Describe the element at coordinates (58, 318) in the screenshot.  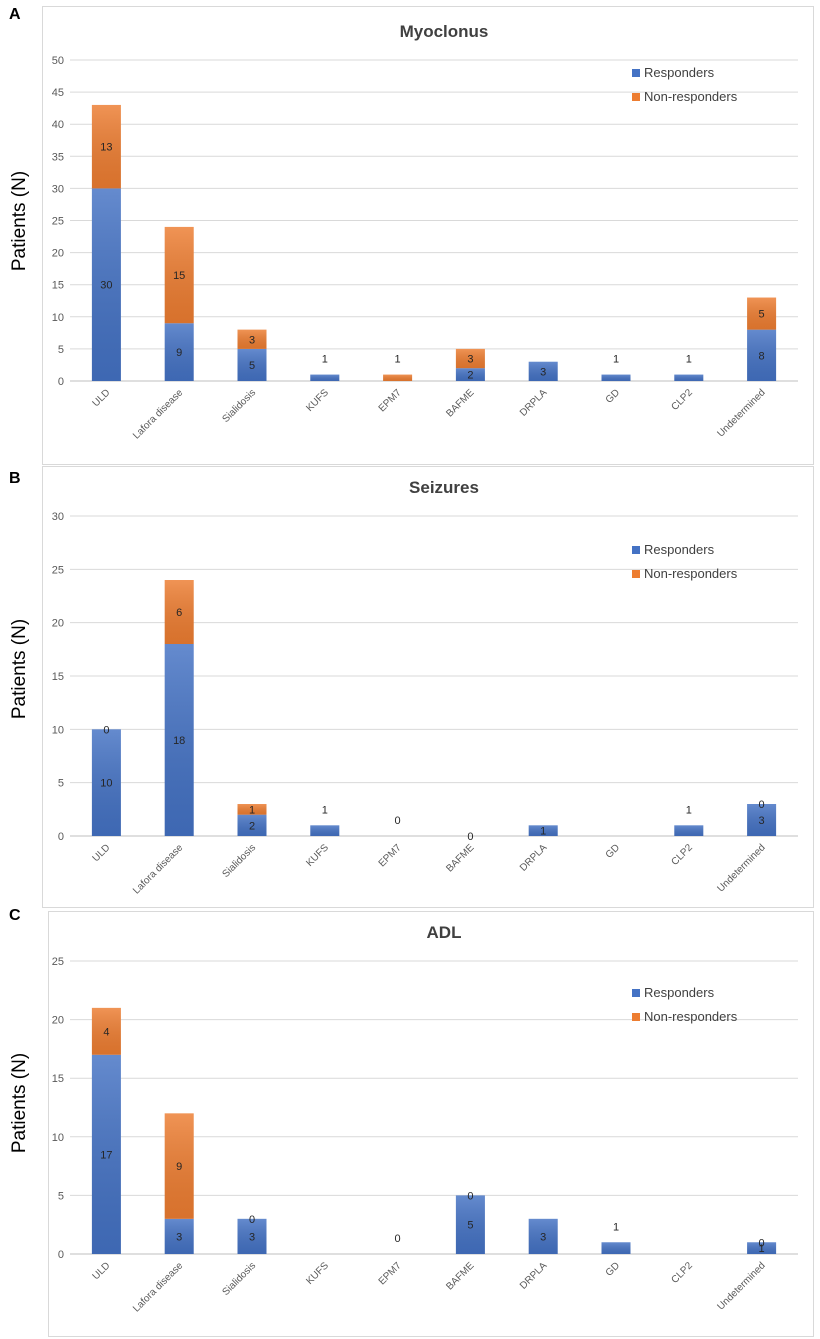
I see `y-tick-label: 10` at that location.